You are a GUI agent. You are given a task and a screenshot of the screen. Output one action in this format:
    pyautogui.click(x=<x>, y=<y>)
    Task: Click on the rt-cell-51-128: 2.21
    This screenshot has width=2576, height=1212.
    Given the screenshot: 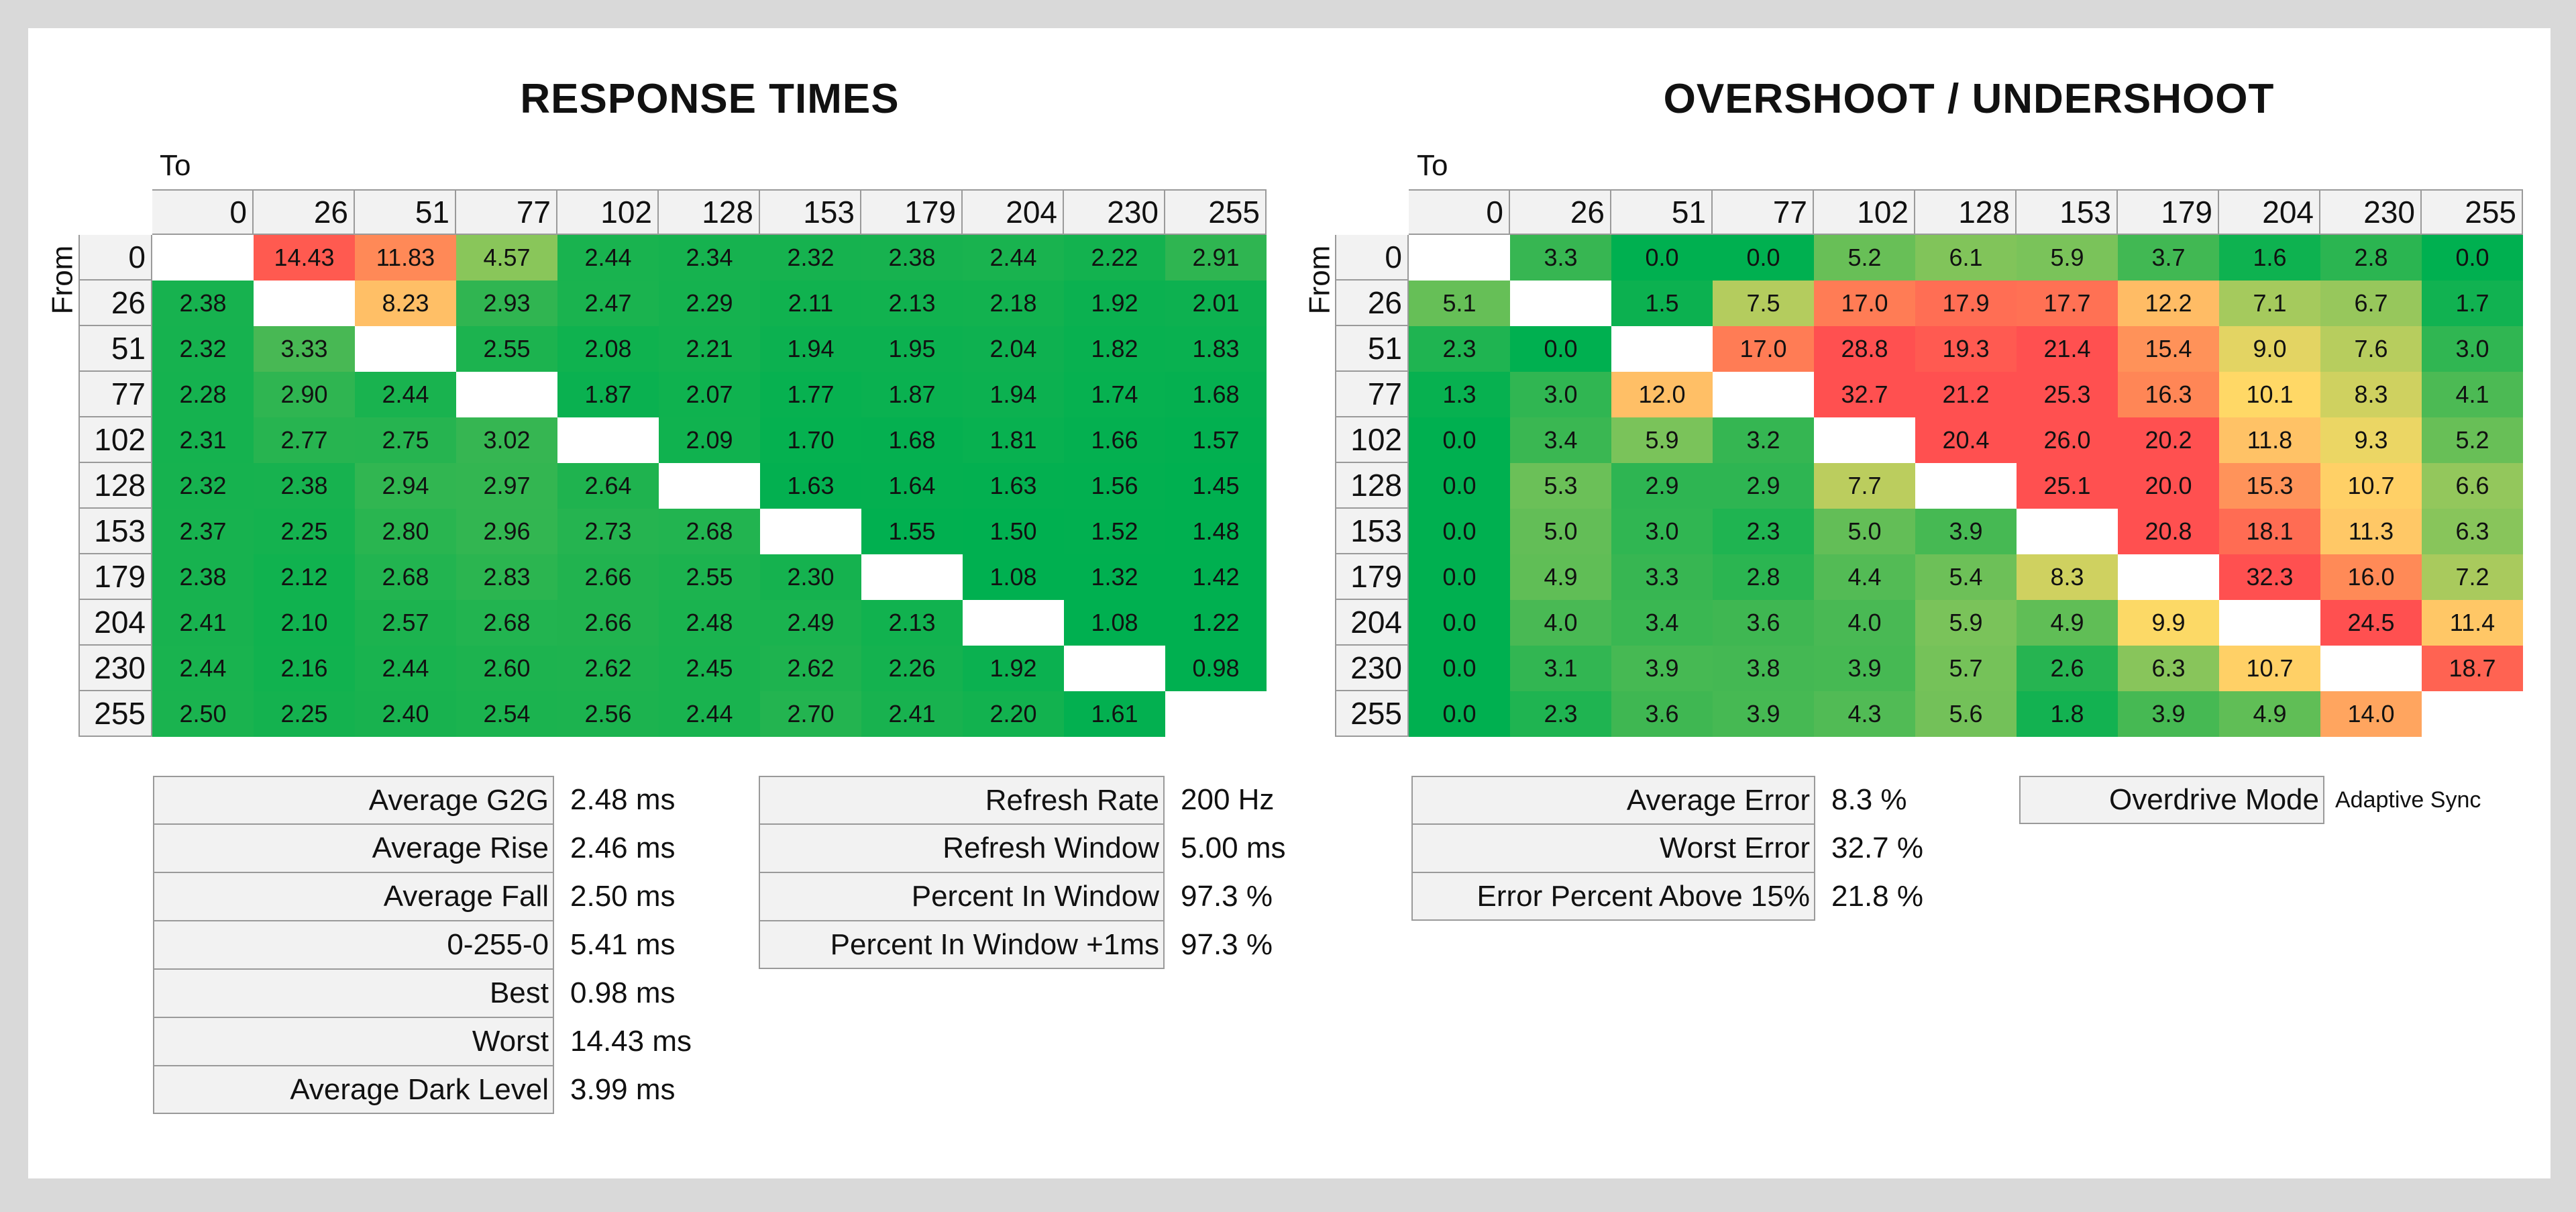 What is the action you would take?
    pyautogui.click(x=709, y=349)
    